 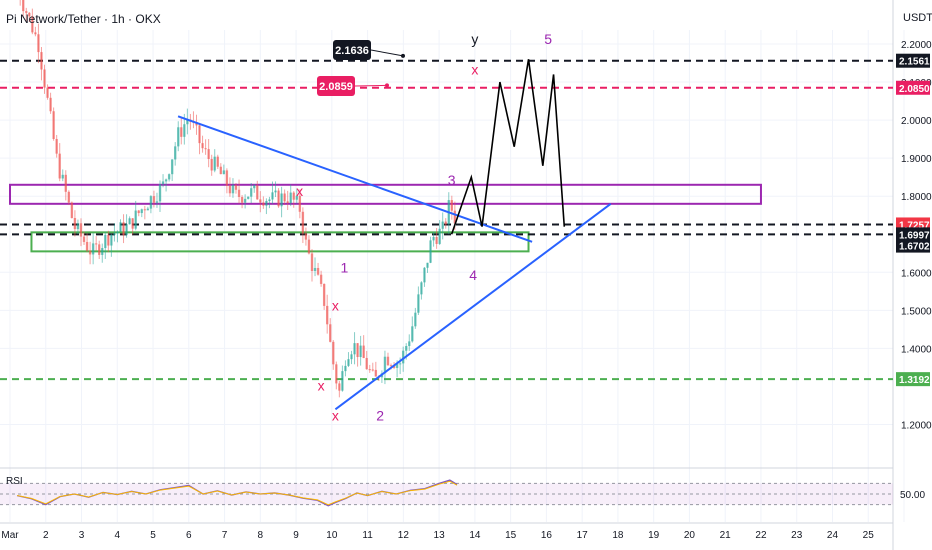 I want to click on x-tick-label: 4, so click(x=117, y=535).